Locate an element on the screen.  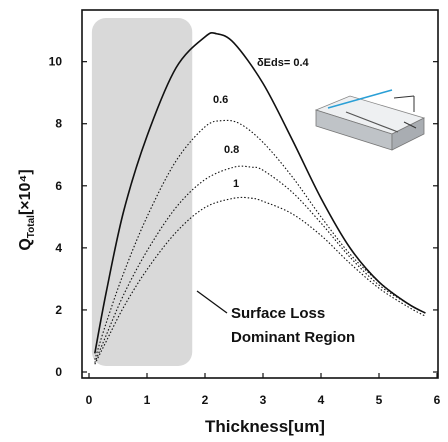
y-tick-label: 10 is located at coordinates (56, 62).